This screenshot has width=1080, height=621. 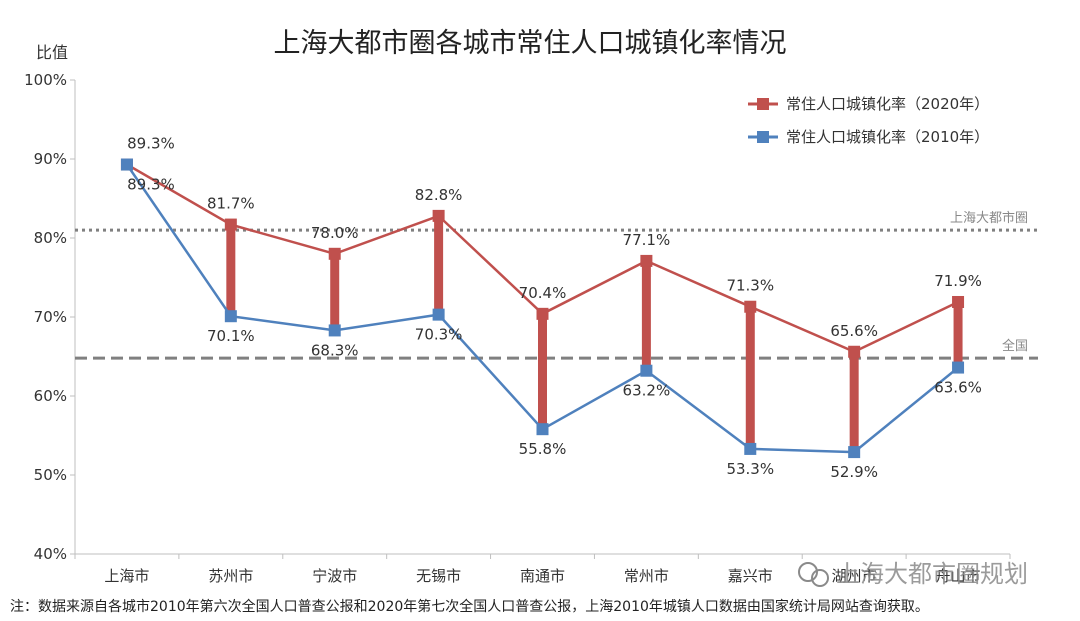 I want to click on x-tick-label: 无锡市, so click(x=438, y=576).